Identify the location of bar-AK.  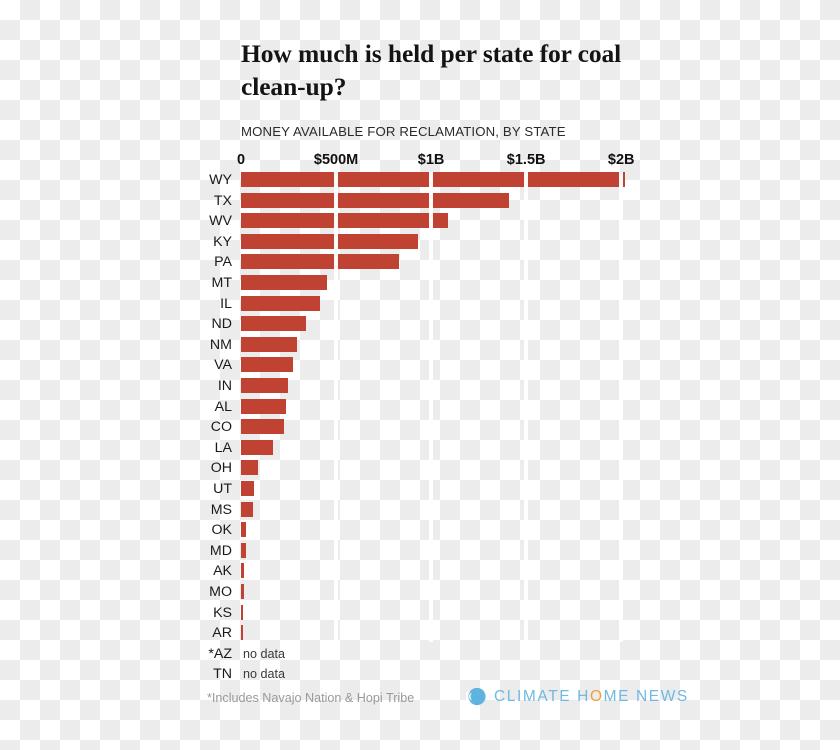
(243, 571).